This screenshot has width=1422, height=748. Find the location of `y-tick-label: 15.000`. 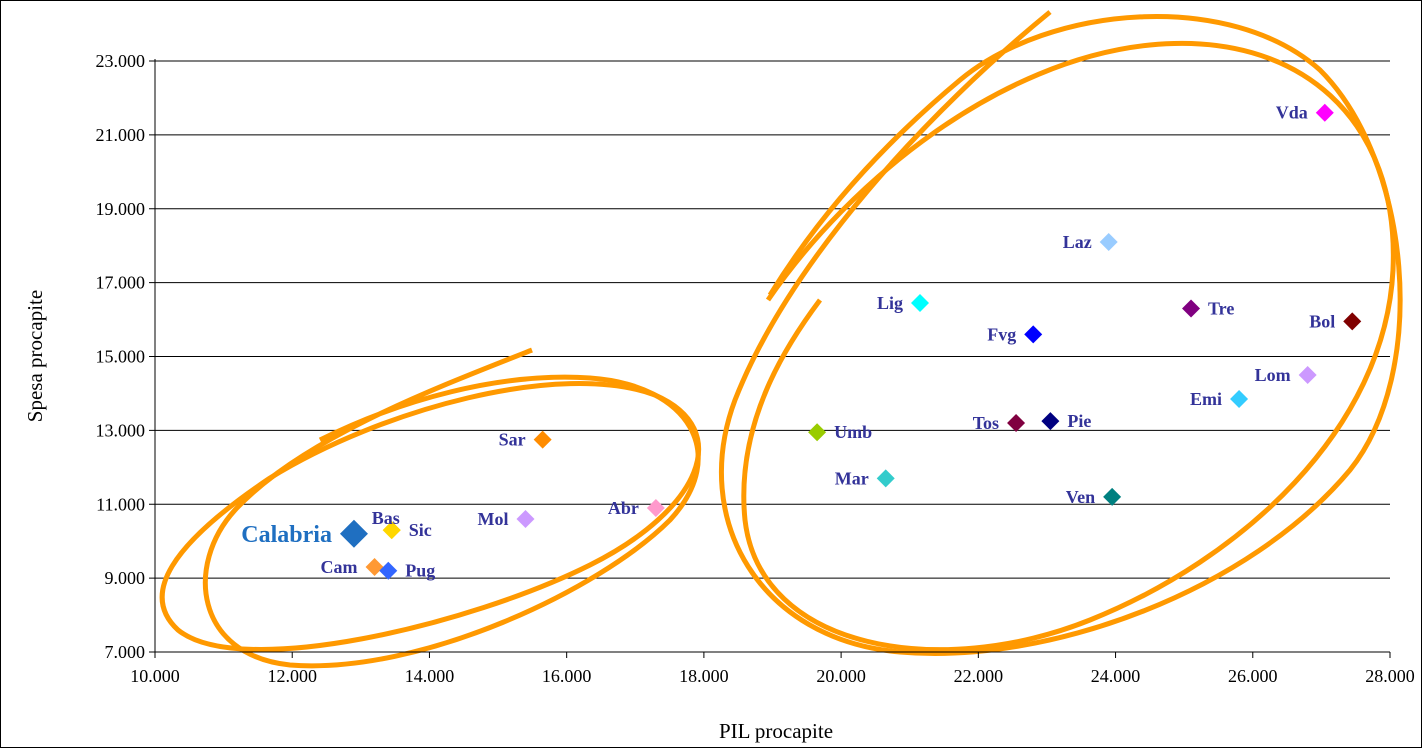

y-tick-label: 15.000 is located at coordinates (121, 357).